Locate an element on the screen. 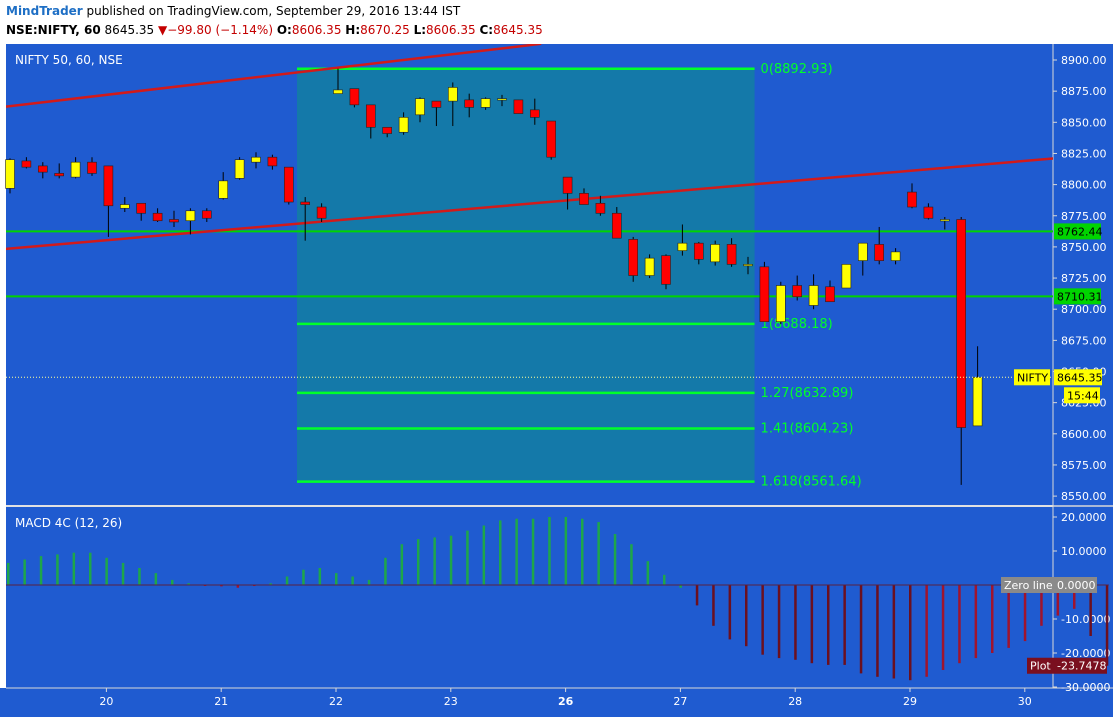 Image resolution: width=1113 pixels, height=717 pixels. fib-level-label: 1.618(8561.64) is located at coordinates (811, 482).